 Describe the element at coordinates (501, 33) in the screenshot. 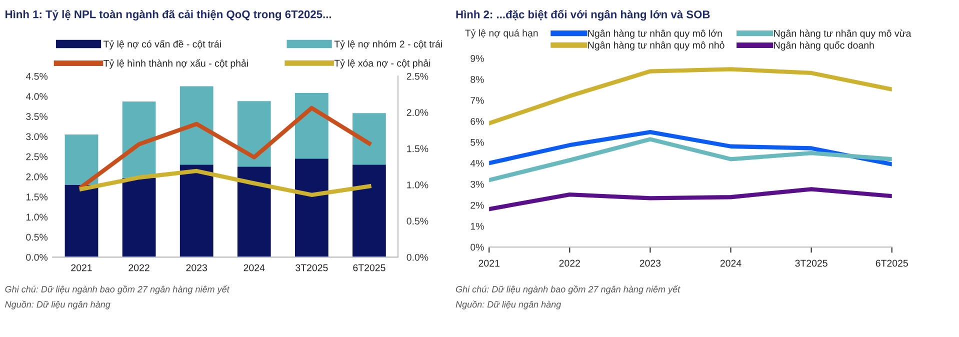

I see `y-axis-title: Tỷ lệ nợ quá hạn` at that location.